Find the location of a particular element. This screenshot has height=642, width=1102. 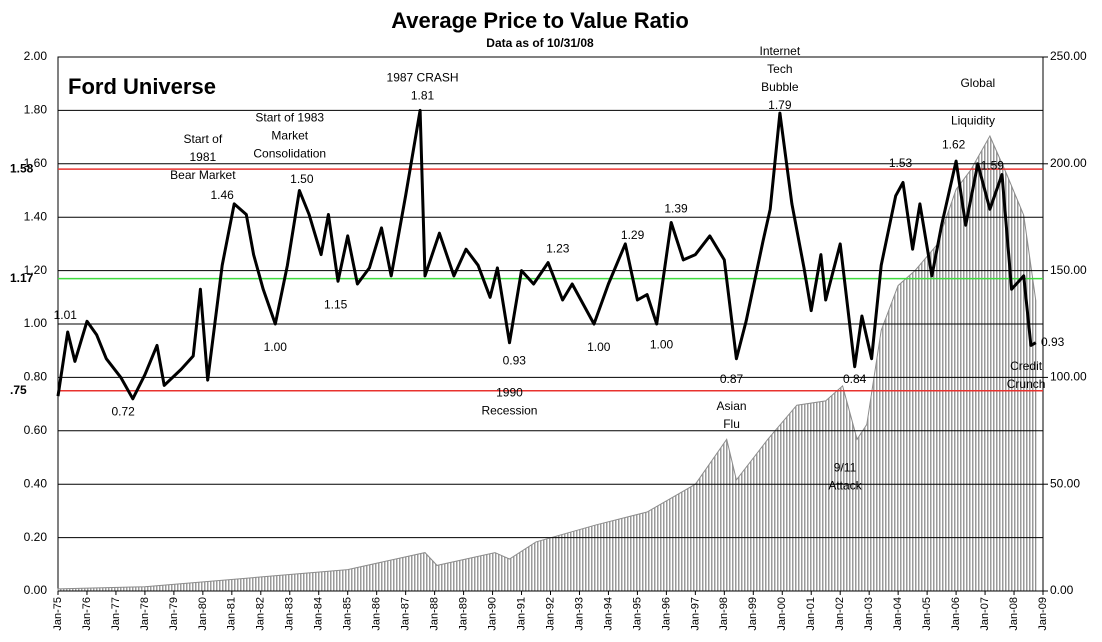

annotation: Tech is located at coordinates (779, 69).